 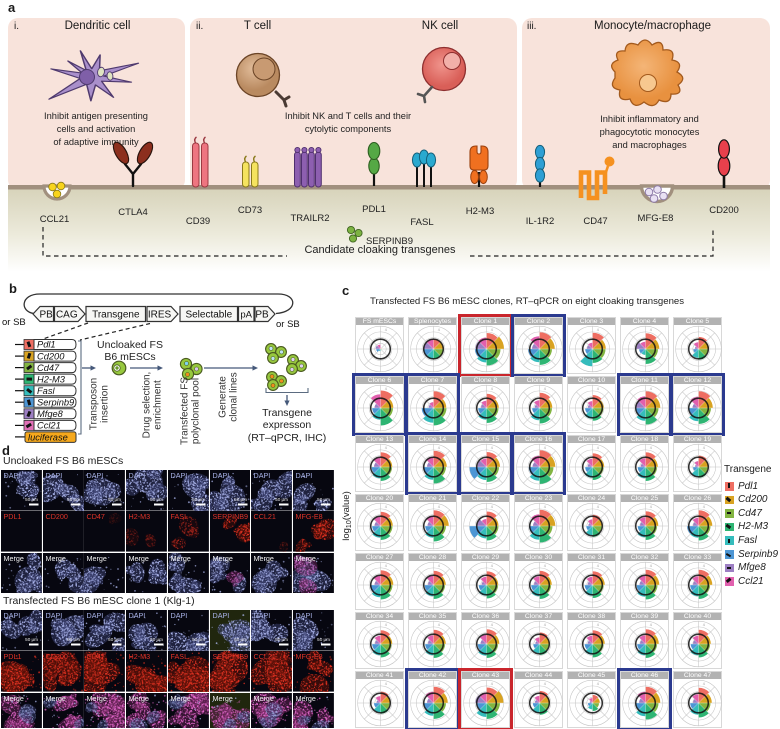 I want to click on svg-text: IRES, so click(x=160, y=315).